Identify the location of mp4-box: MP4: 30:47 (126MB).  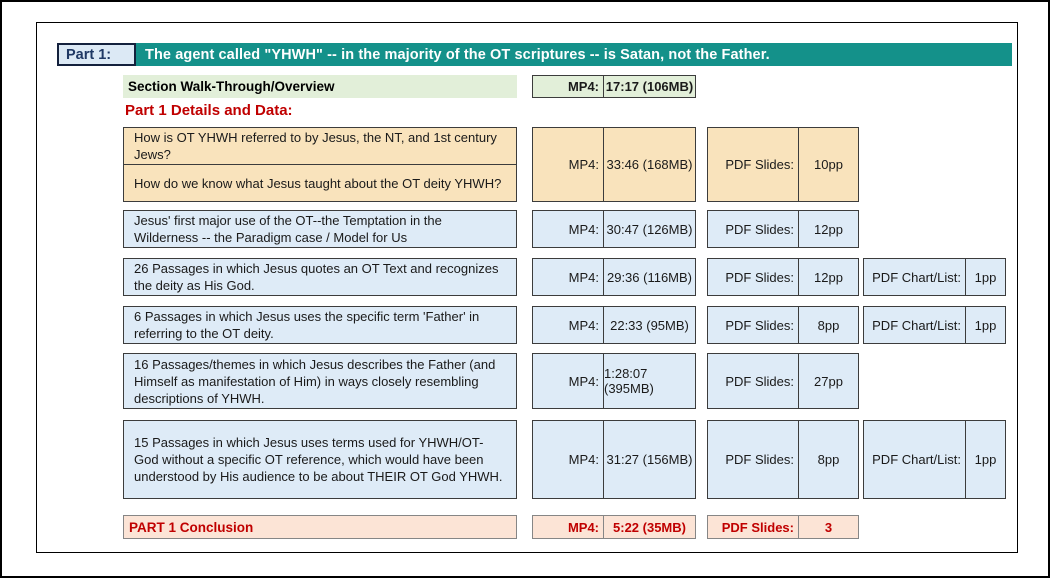
(614, 229).